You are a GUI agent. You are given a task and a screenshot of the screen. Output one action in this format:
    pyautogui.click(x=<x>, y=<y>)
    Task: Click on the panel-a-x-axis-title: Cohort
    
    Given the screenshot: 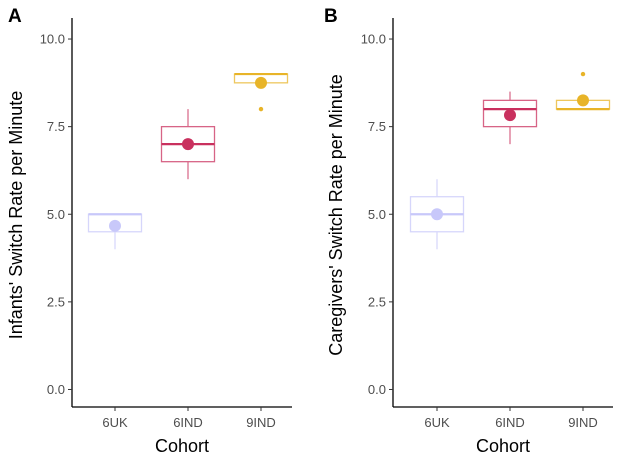 What is the action you would take?
    pyautogui.click(x=182, y=446)
    